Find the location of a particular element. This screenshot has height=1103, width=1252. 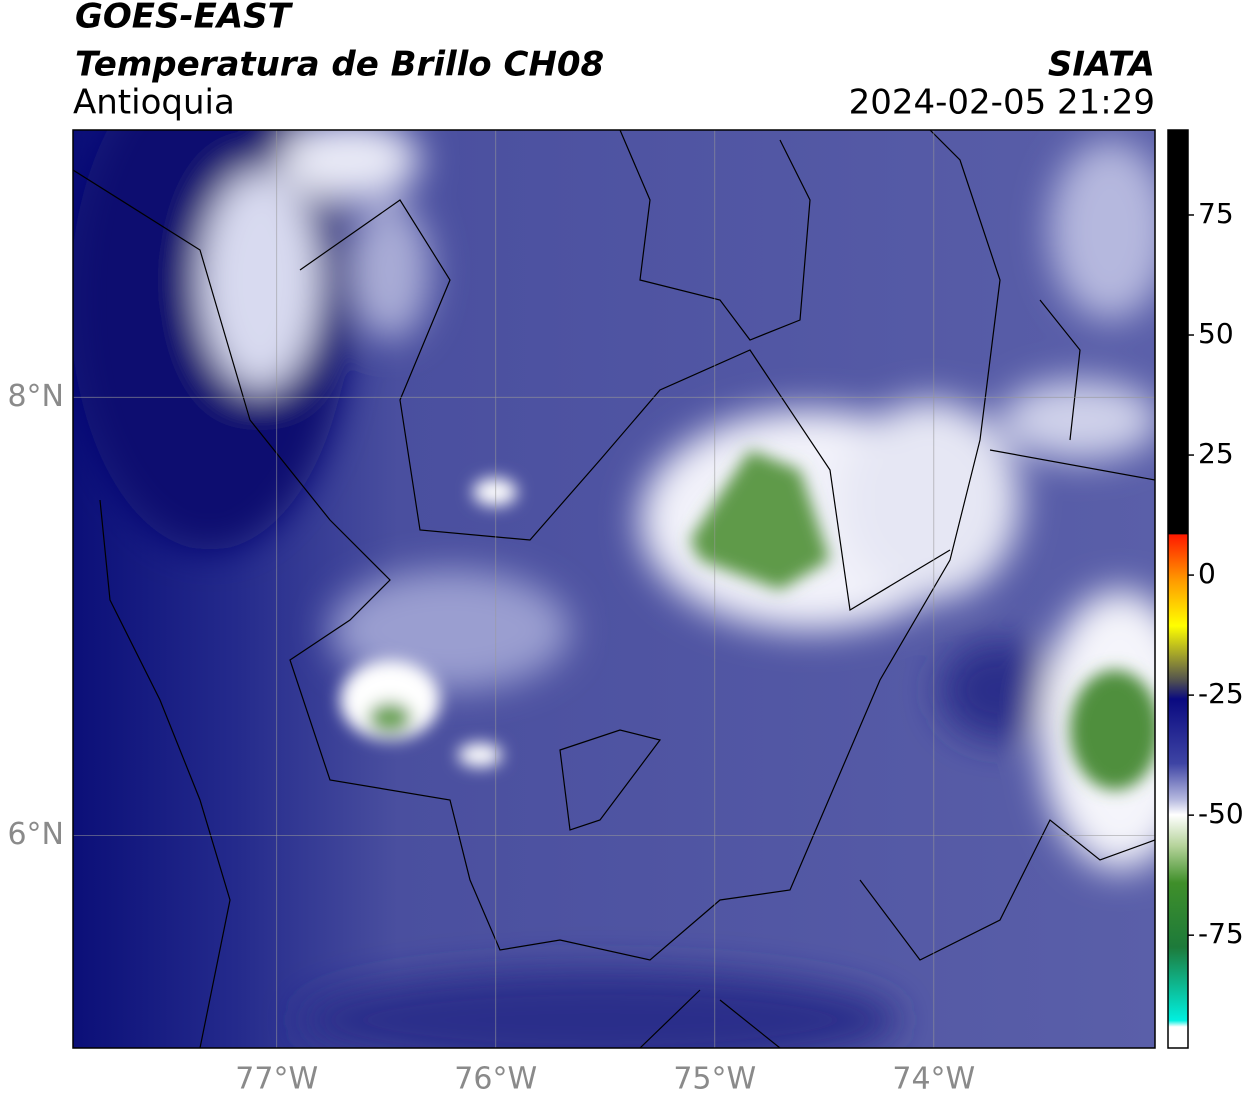

timestamp: 2024-02-05 21:29 is located at coordinates (1002, 103).